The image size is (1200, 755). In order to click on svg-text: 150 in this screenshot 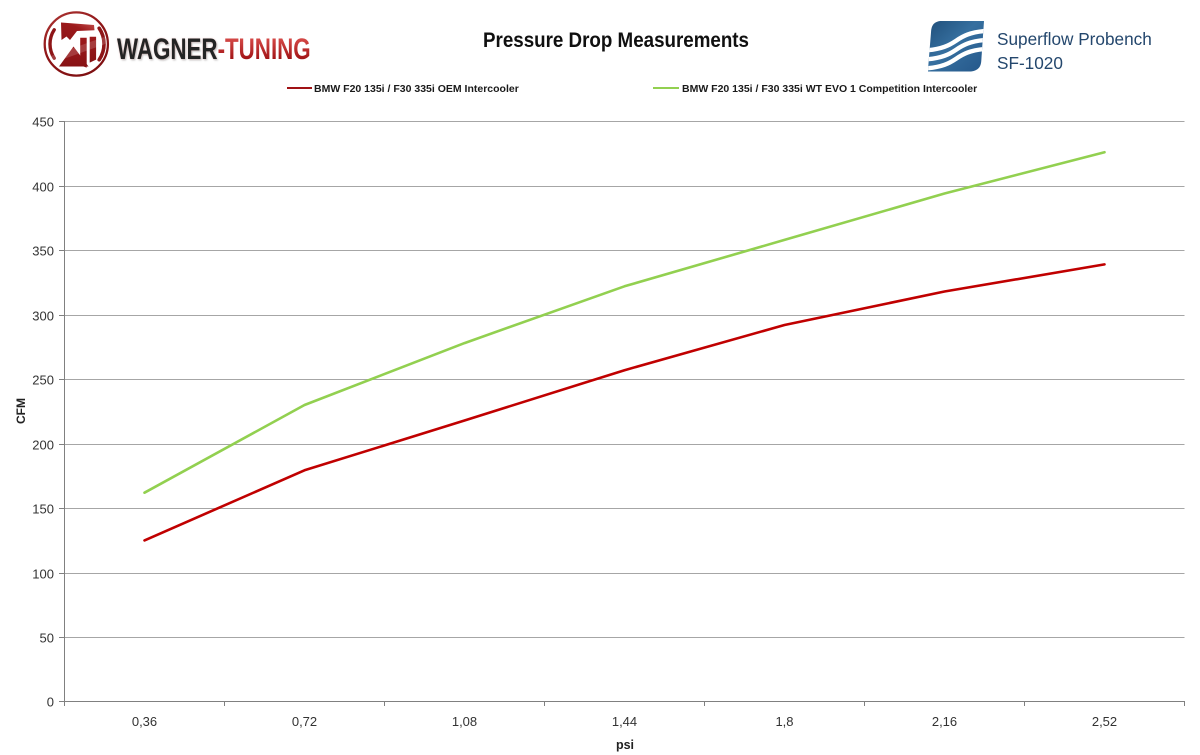, I will do `click(43, 509)`.